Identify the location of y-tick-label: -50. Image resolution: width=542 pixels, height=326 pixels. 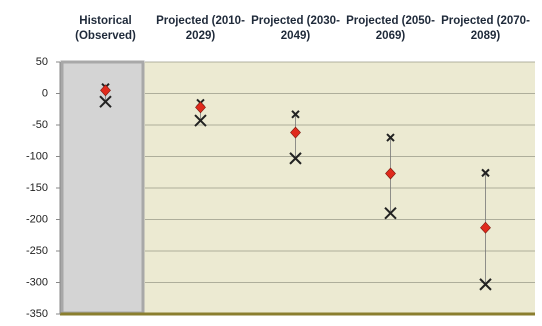
(40, 125).